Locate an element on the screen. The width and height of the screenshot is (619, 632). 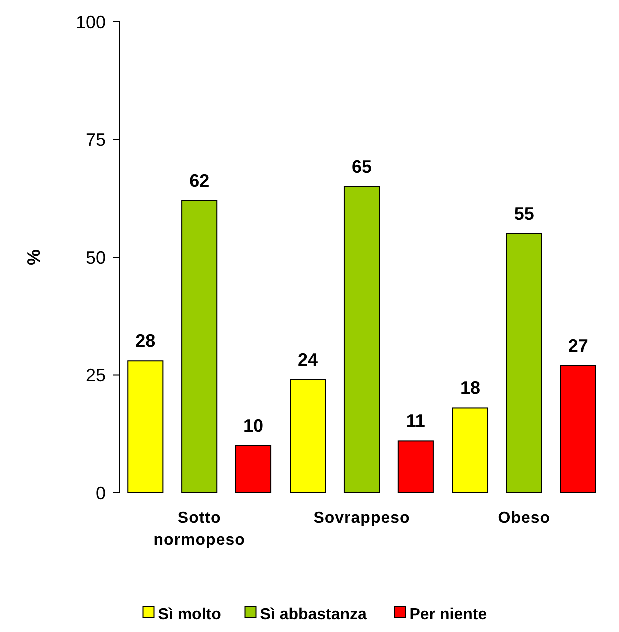
legend-label: Sì abbastanza is located at coordinates (314, 615).